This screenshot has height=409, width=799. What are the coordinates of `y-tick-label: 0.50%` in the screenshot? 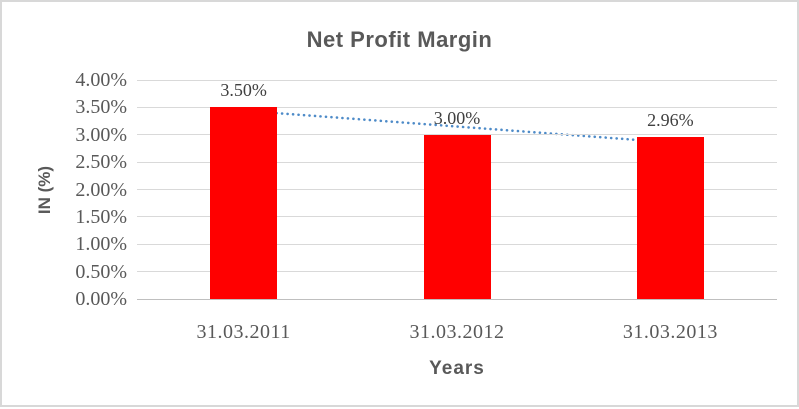 It's located at (101, 271).